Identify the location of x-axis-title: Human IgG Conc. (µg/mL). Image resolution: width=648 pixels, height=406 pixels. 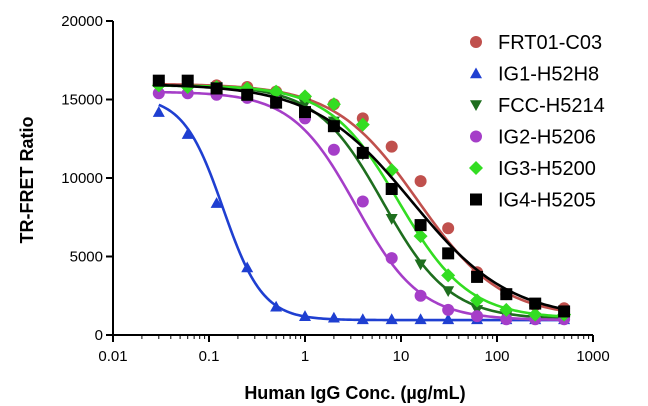
(354, 393).